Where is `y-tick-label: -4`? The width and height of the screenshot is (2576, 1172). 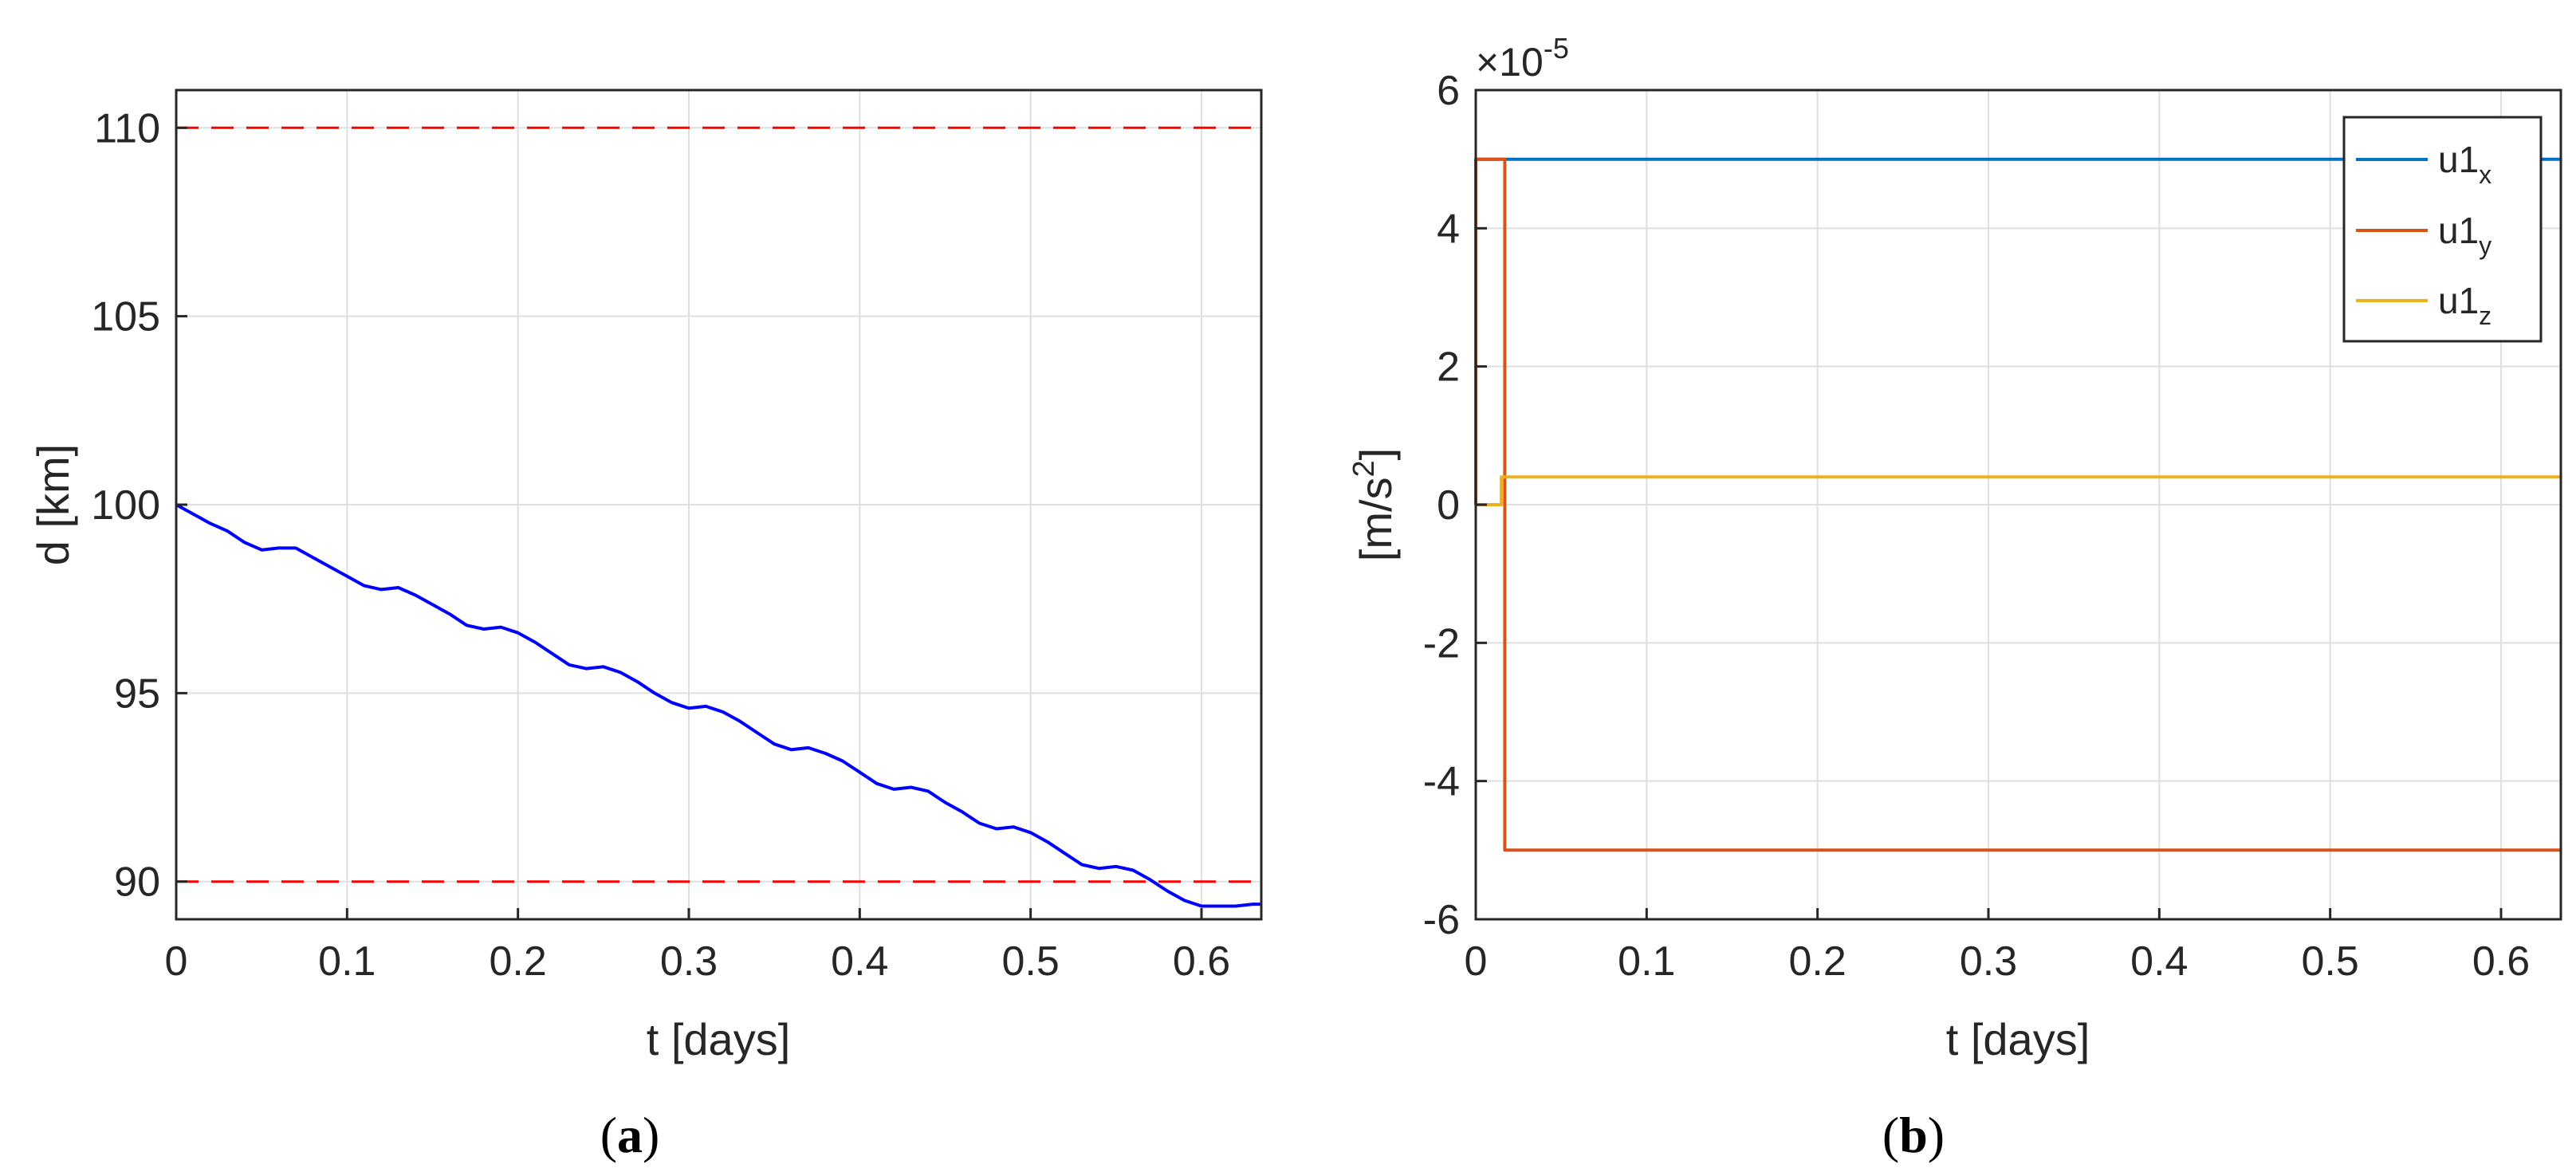 y-tick-label: -4 is located at coordinates (1442, 782).